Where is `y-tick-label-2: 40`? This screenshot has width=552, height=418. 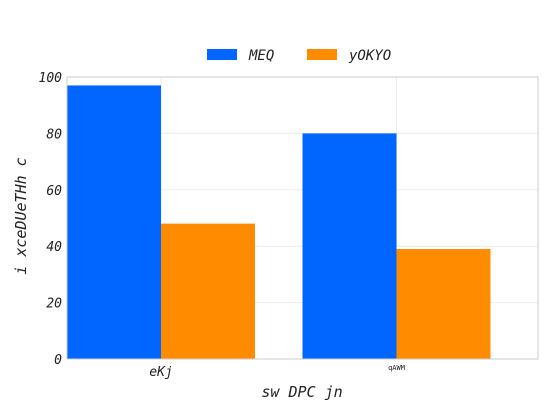 y-tick-label-2: 40 is located at coordinates (54, 247).